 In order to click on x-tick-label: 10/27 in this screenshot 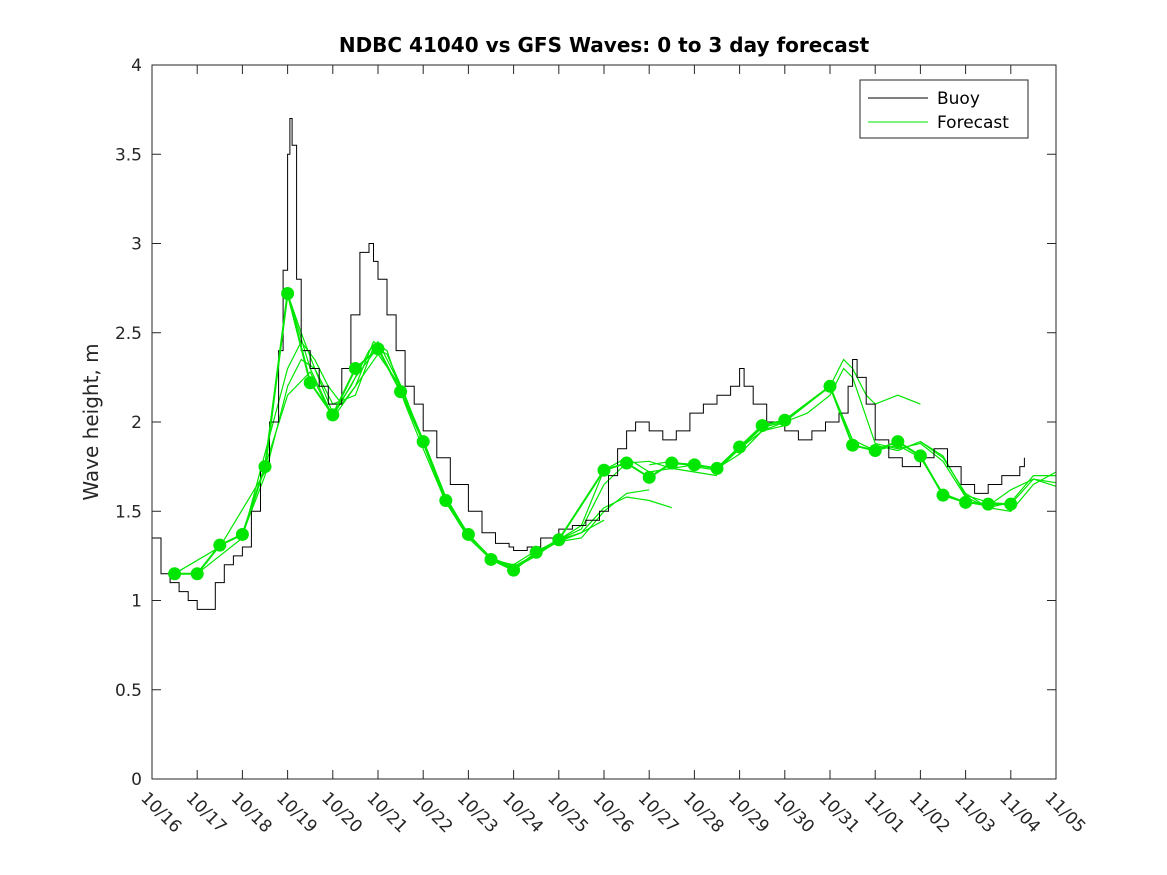, I will do `click(658, 812)`.